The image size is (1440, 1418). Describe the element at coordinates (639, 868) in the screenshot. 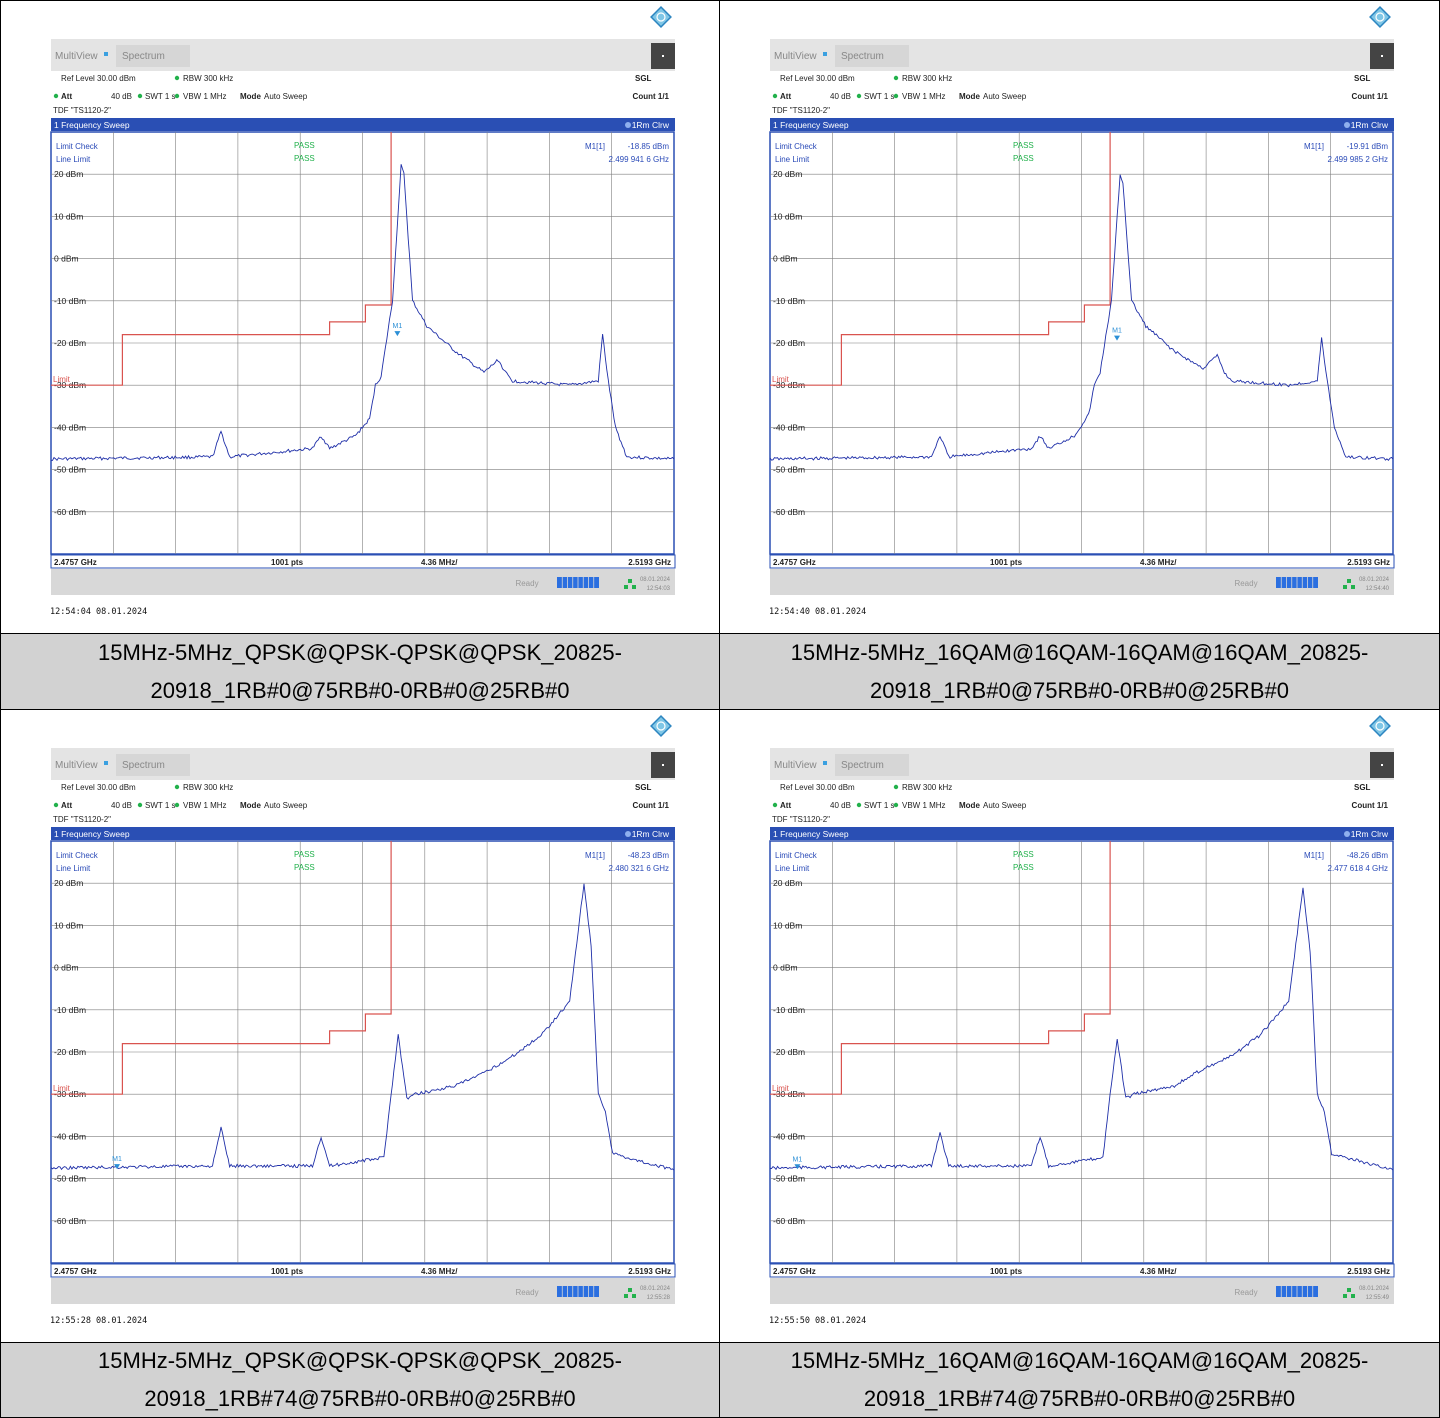

I see `marker-readout-freq: 2.480 321 6 GHz` at that location.